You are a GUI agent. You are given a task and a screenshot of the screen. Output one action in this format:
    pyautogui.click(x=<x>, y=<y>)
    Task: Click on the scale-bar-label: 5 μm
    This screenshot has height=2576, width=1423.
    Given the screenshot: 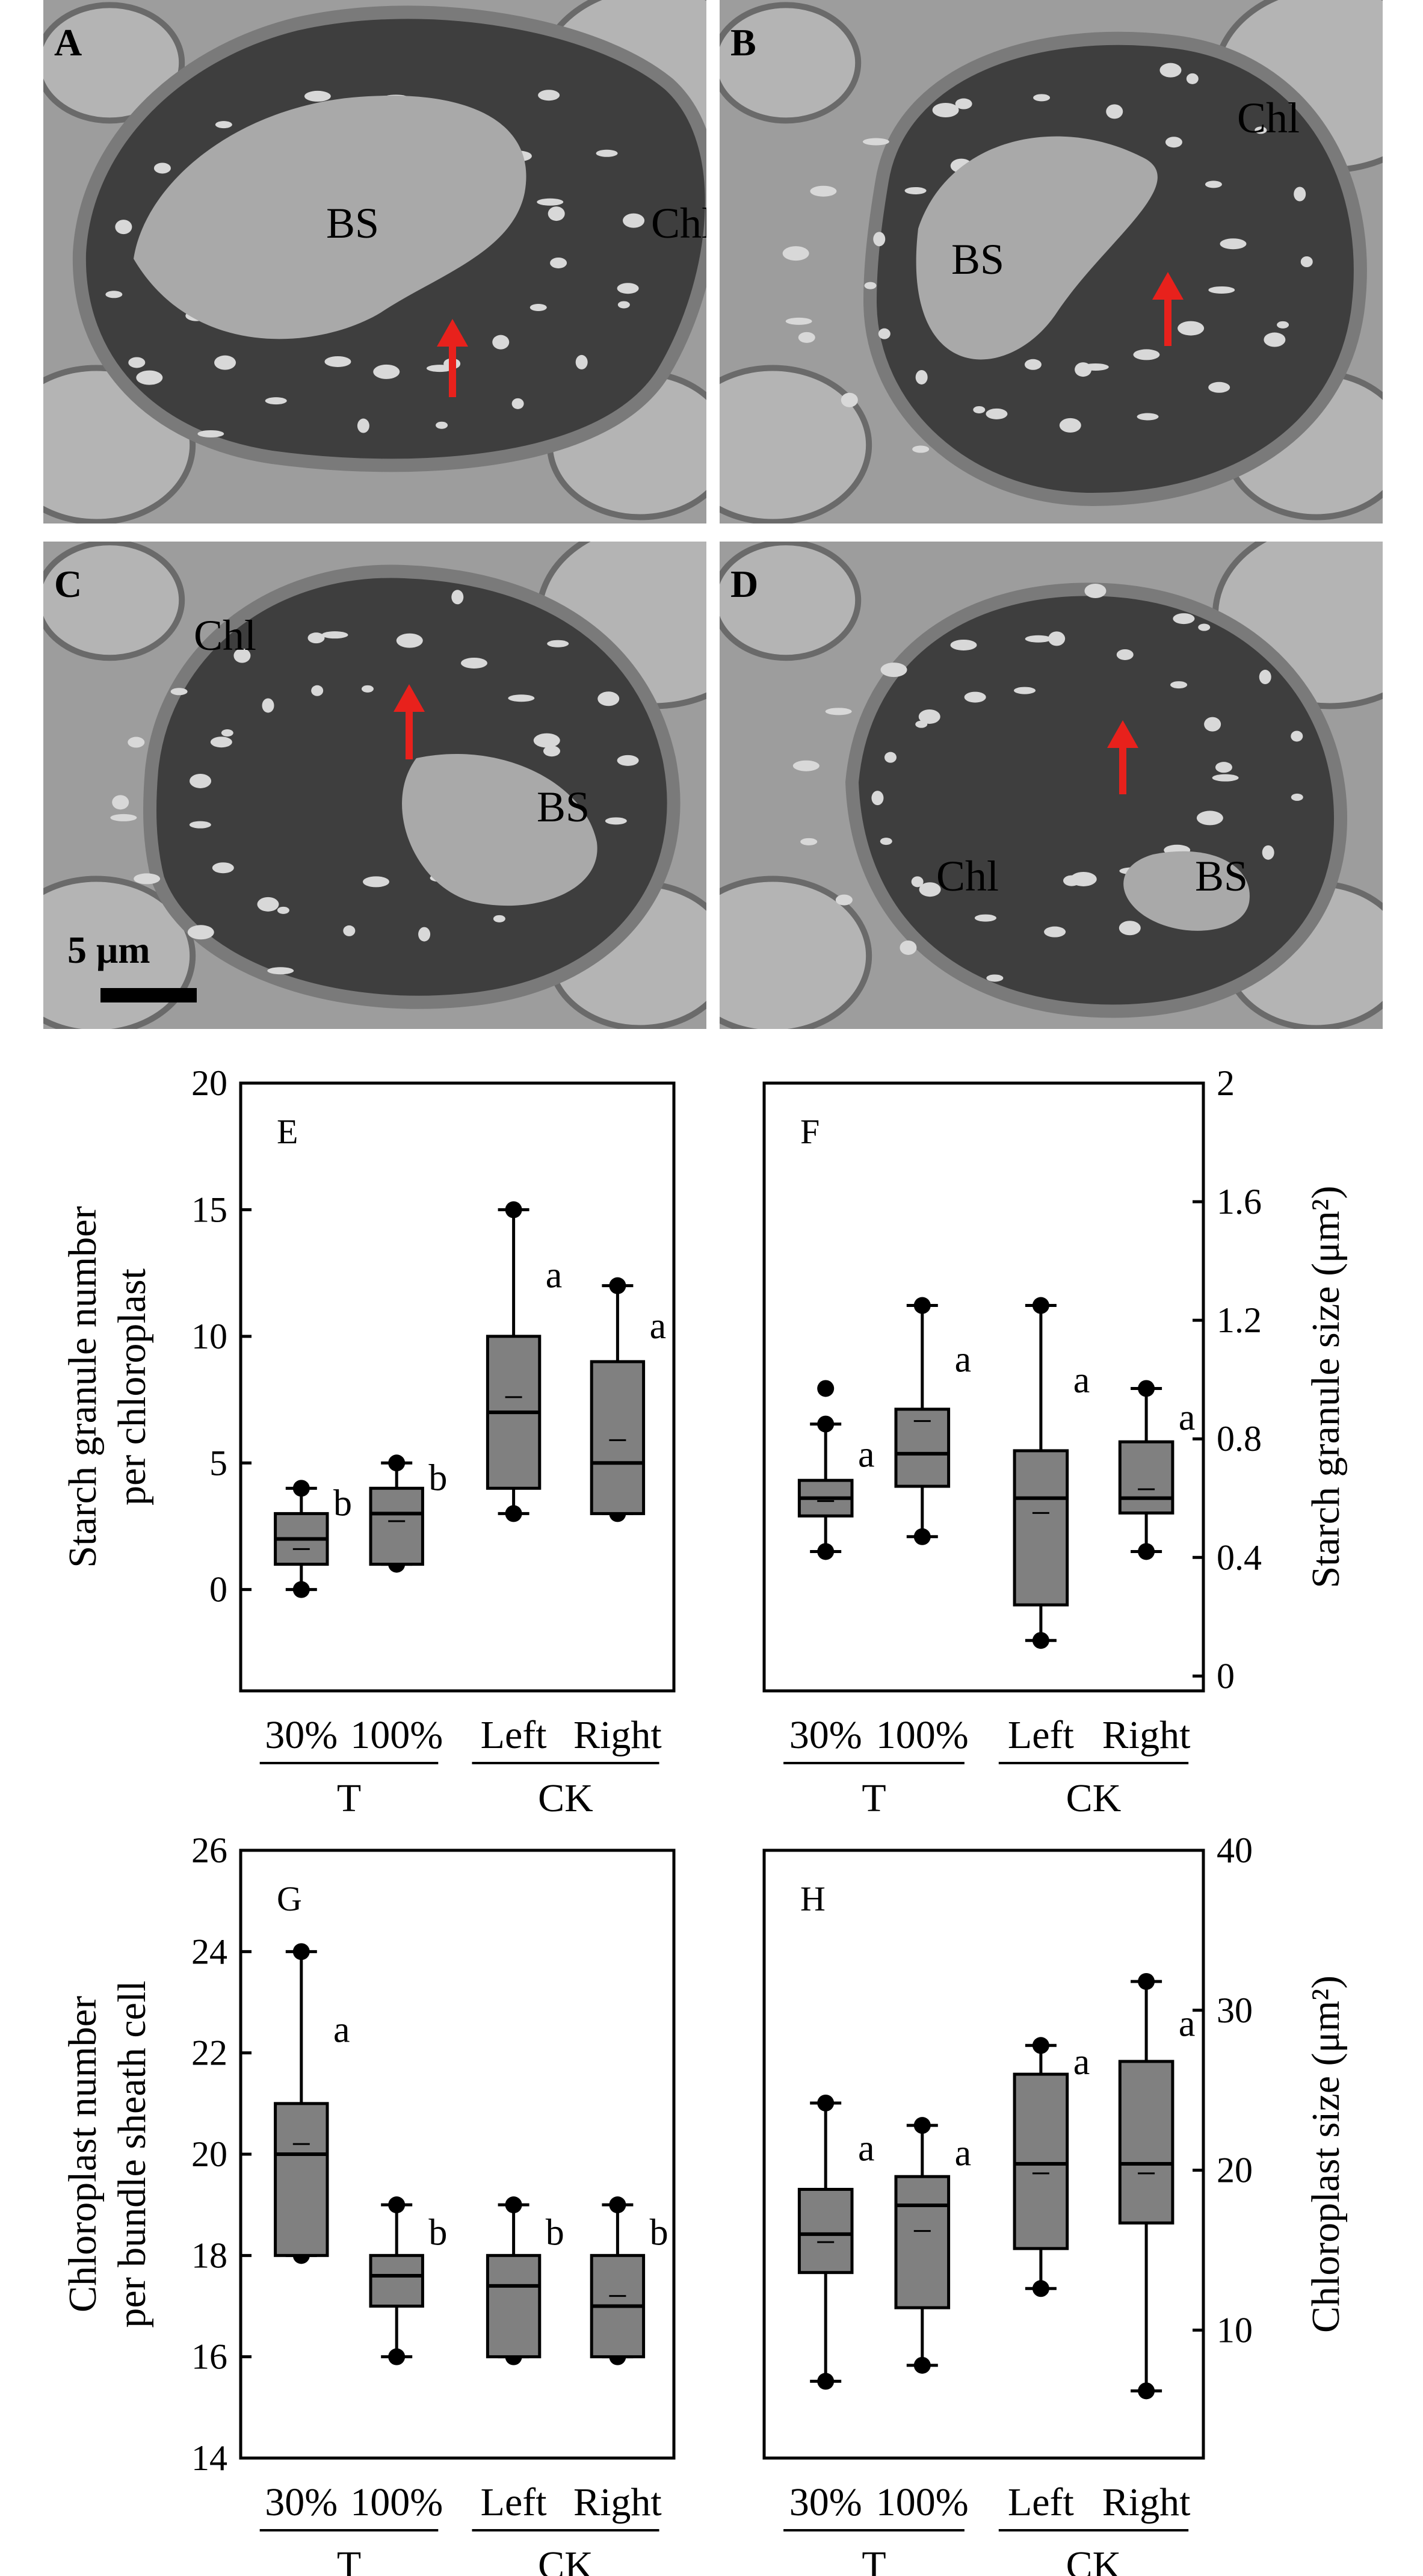 What is the action you would take?
    pyautogui.click(x=108, y=949)
    